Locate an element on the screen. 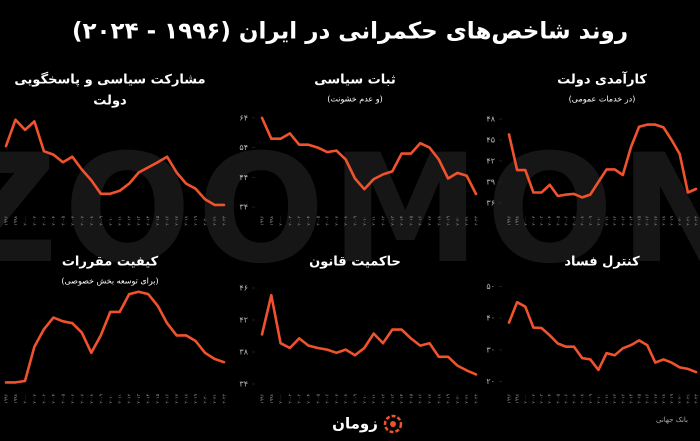 The width and height of the screenshot is (700, 441). panel-title: کارآمدی دولت is located at coordinates (602, 79).